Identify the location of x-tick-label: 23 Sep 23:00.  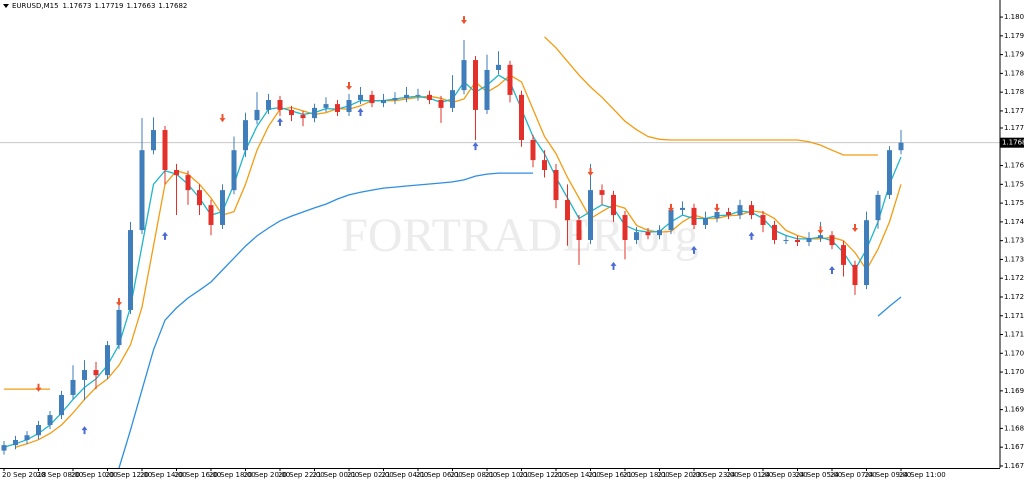
(715, 475).